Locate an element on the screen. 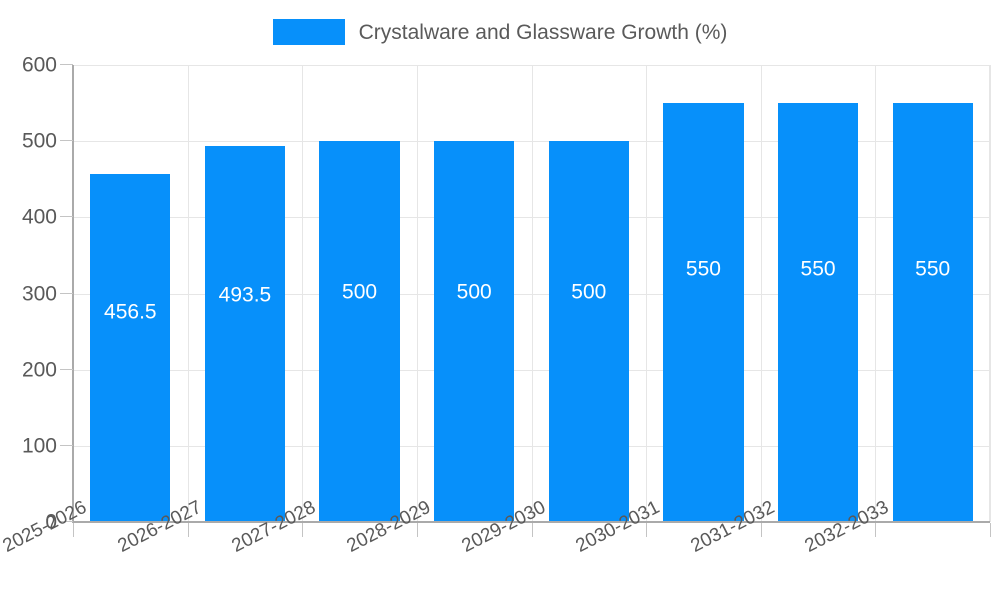  y-tick-label: 100 is located at coordinates (39, 446).